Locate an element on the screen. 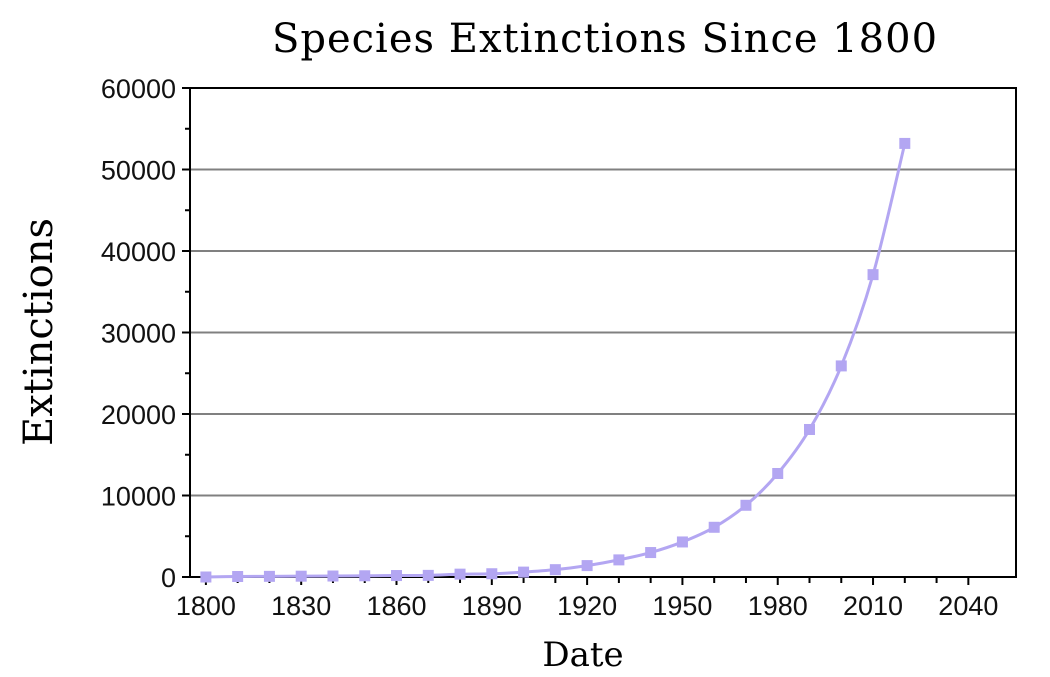 This screenshot has height=677, width=1050. y-axis: 0 10000 20000 30000 40000 50000 60000 is located at coordinates (145, 333).